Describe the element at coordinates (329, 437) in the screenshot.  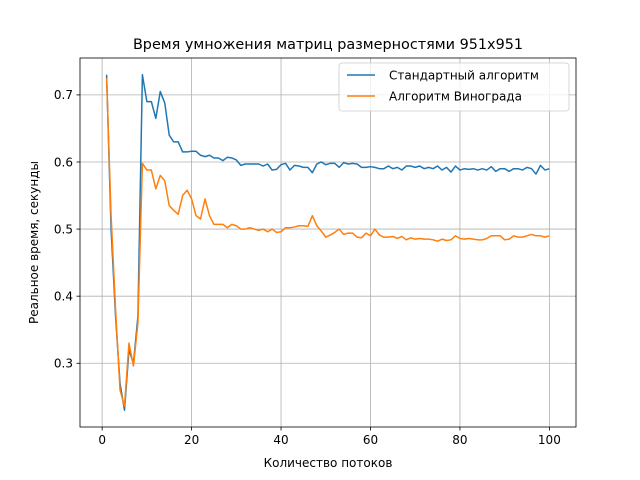
I see `x-axis-ticks: 0 20 40 60 80 100` at that location.